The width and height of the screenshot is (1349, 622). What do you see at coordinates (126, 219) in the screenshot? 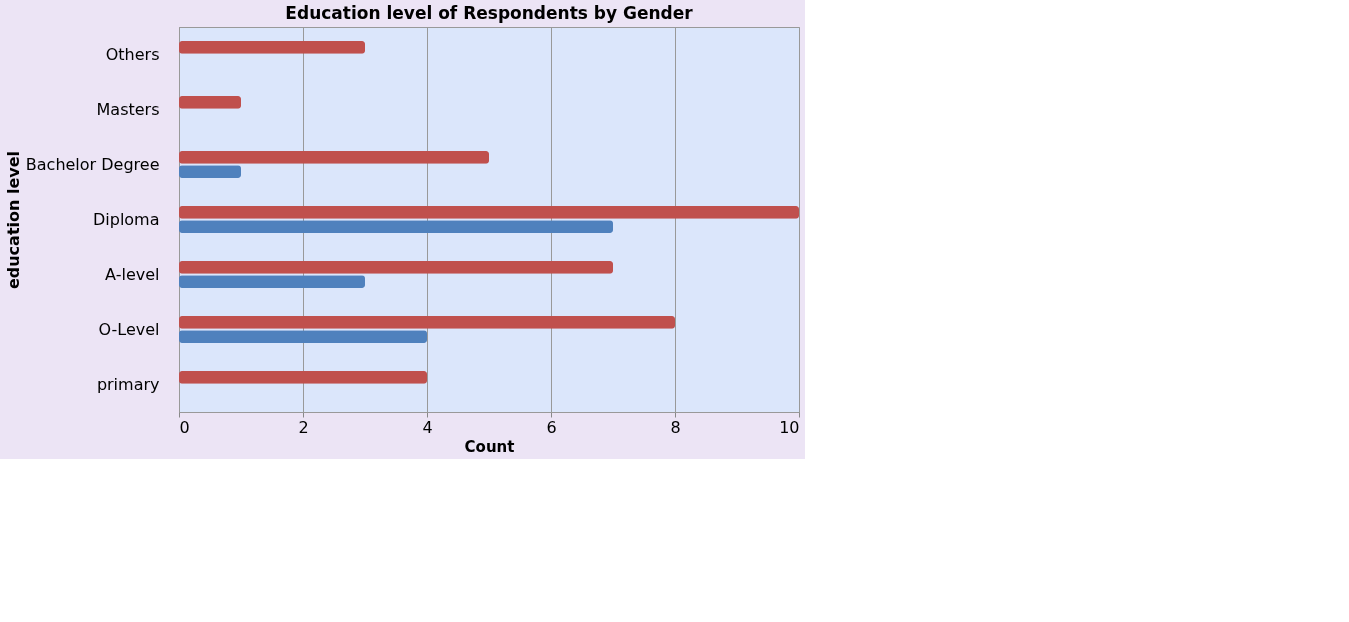
I see `y-tick-label: Diploma` at bounding box center [126, 219].